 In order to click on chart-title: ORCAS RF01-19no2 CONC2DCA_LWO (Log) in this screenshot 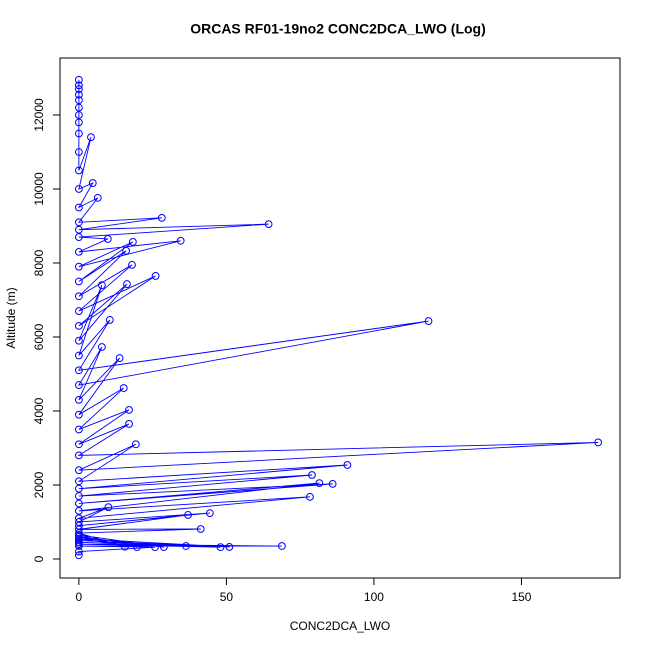, I will do `click(338, 29)`.